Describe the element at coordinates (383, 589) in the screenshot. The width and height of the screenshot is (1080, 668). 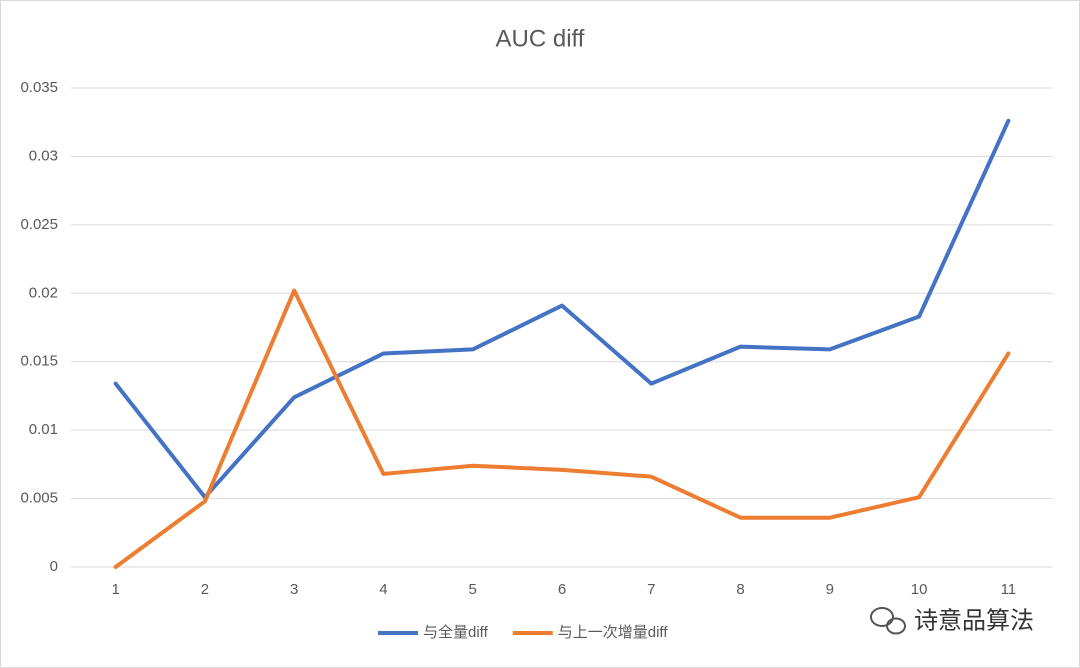
I see `x-tick-label: 4` at that location.